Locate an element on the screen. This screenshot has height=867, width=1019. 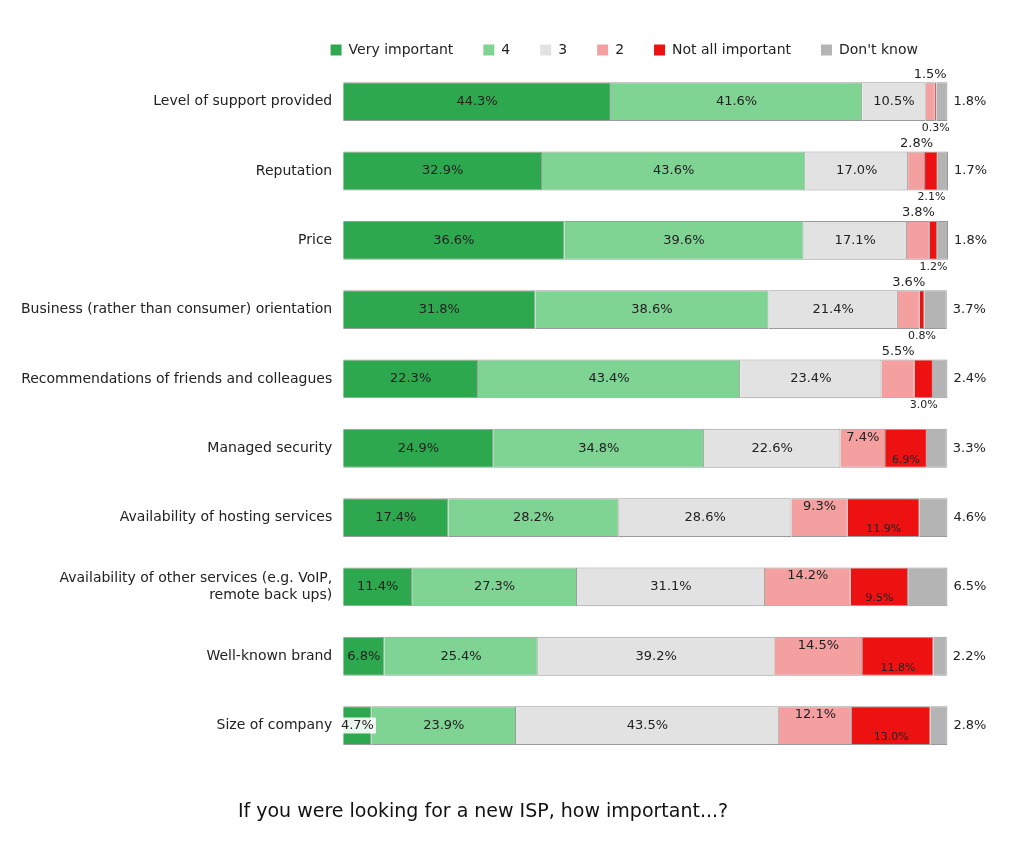
data-label: 21.4% is located at coordinates (833, 308).